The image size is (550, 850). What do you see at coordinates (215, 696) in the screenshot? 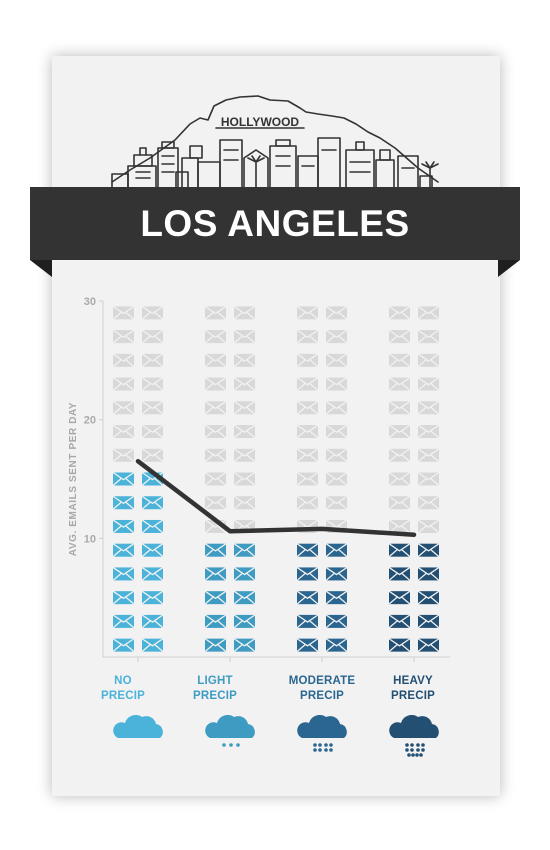
I see `category-label-line2: PRECIP` at bounding box center [215, 696].